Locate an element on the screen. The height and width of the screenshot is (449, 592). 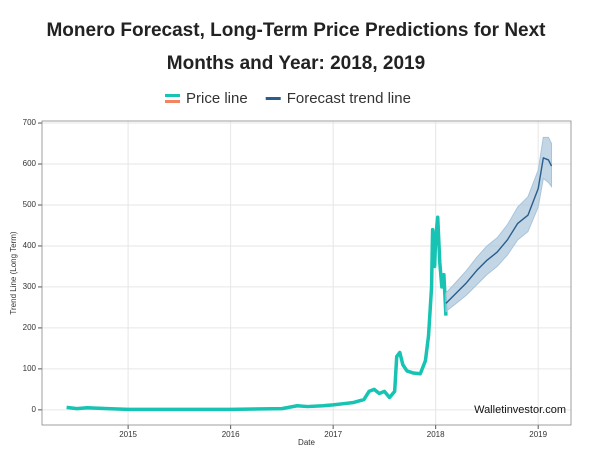
y-tick-label: 500 is located at coordinates (30, 204).